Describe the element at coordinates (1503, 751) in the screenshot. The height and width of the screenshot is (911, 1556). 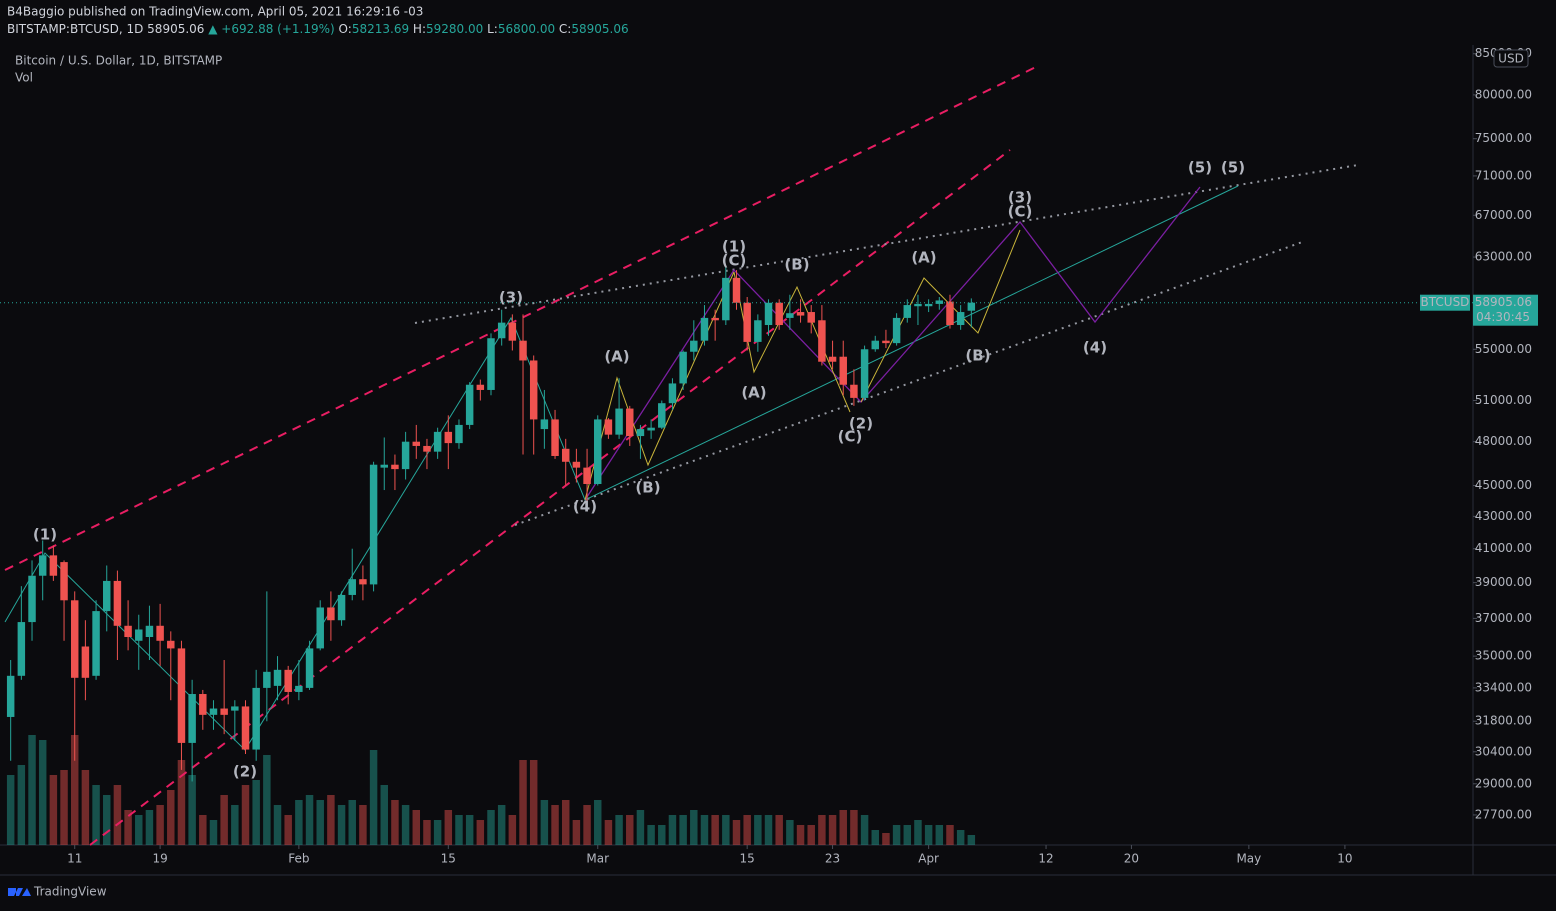
I see `y-tick-label: 30400.00` at that location.